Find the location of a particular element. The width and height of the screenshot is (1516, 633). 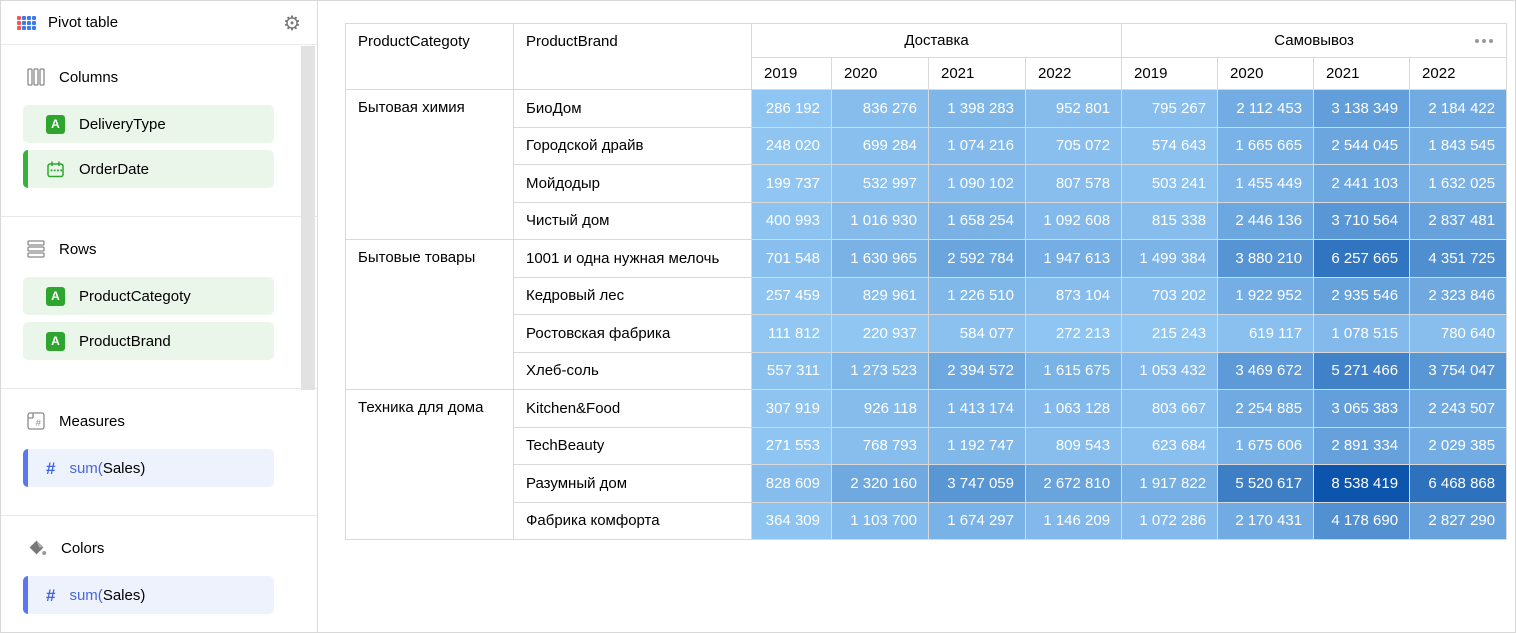

pivot-value-cell: 1 090 102 is located at coordinates (977, 183).